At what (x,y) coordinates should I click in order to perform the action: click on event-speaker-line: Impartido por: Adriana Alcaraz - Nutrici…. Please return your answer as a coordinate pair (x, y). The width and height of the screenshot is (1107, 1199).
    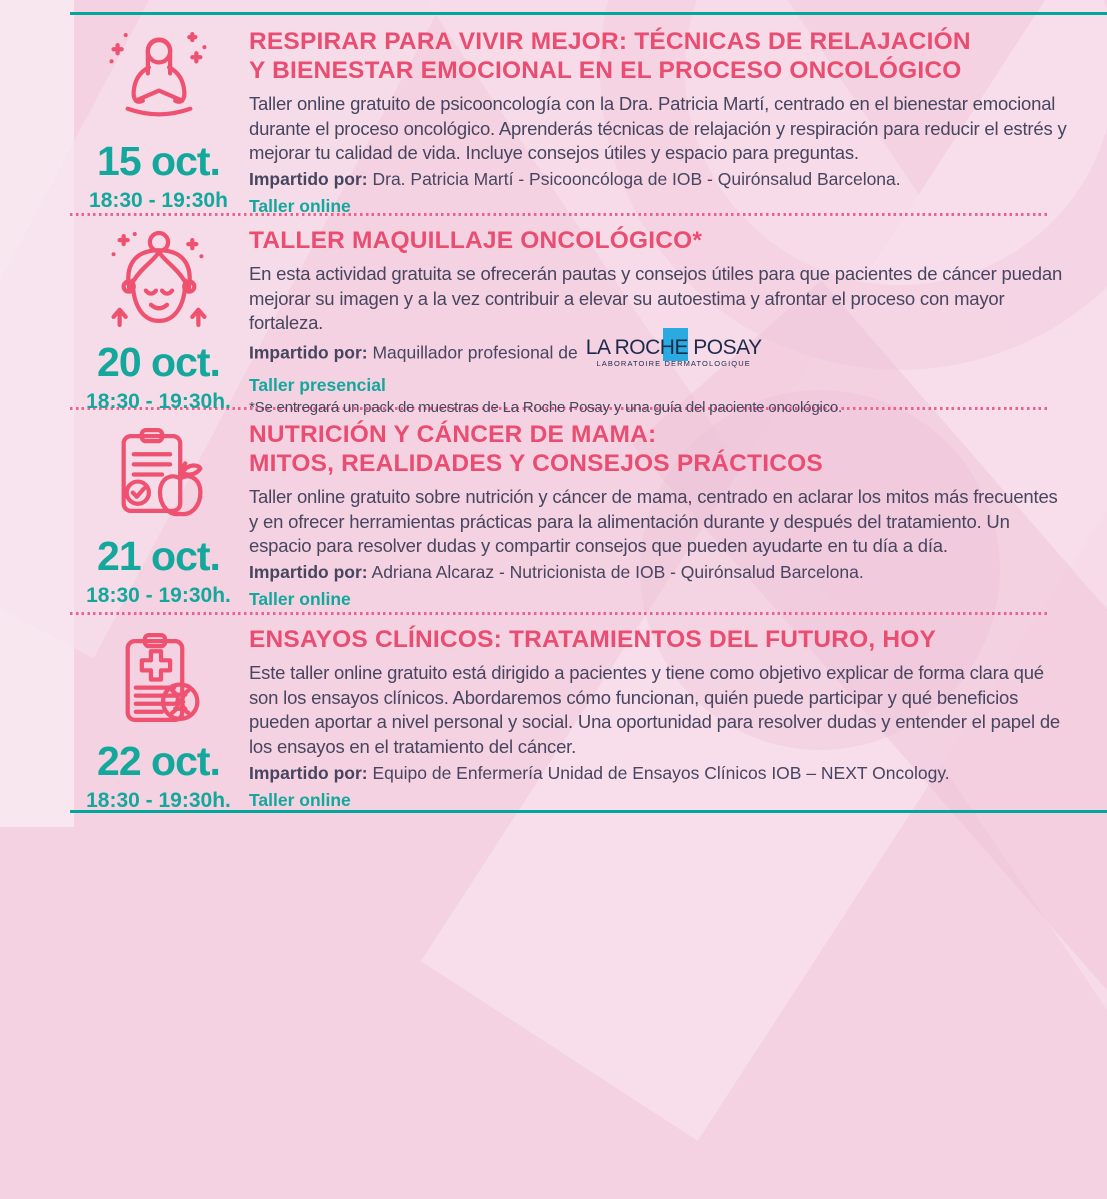
    Looking at the image, I should click on (658, 572).